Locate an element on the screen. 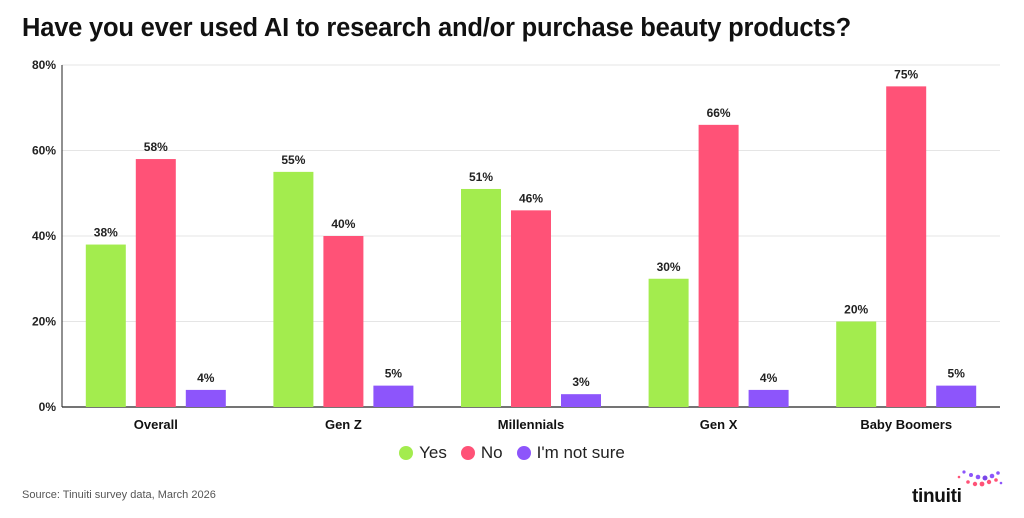 The width and height of the screenshot is (1024, 518). y-tick-label: 60% is located at coordinates (44, 151).